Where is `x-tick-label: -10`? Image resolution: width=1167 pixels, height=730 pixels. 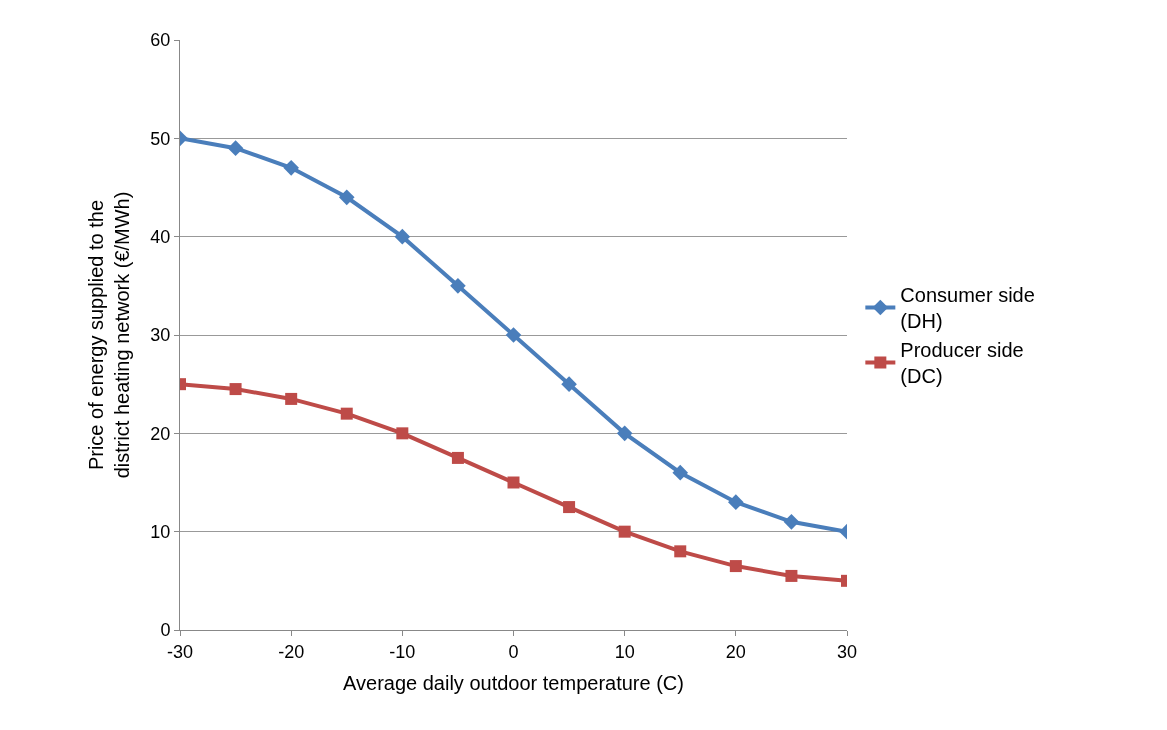
x-tick-label: -10 is located at coordinates (402, 651).